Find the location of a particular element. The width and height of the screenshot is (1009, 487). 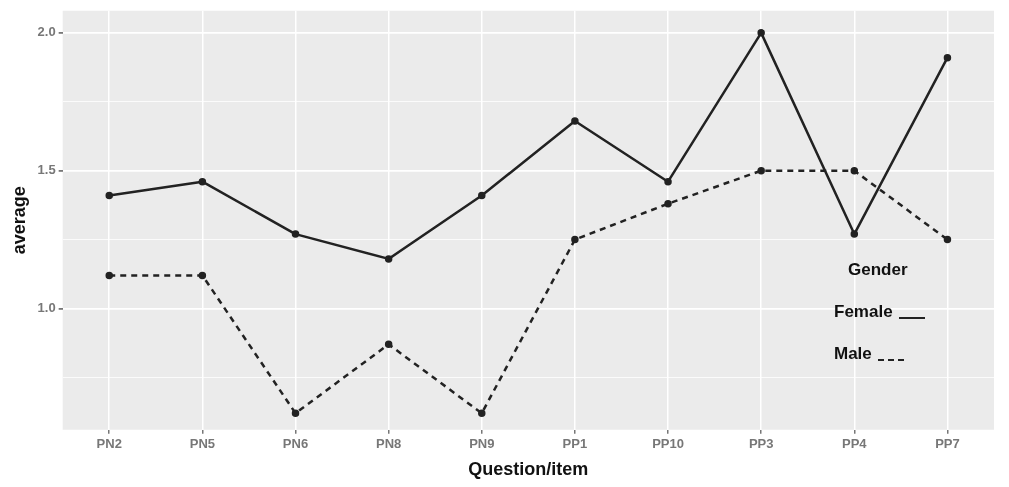

x-tick-label: PP1 is located at coordinates (575, 444).